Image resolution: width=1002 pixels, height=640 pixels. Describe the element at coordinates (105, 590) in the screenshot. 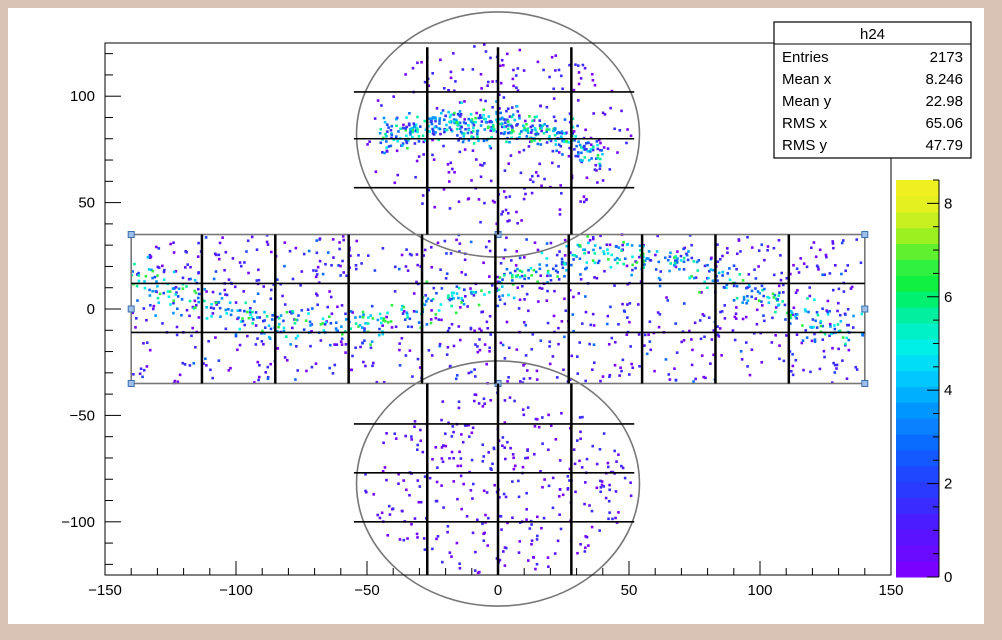

I see `x-tick-label: −150` at that location.